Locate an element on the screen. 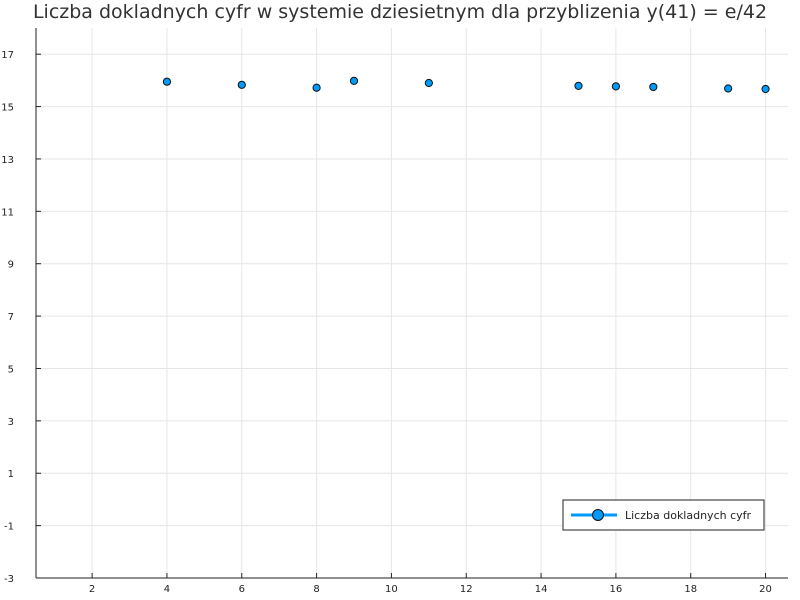 The image size is (800, 600). y-tick-label: 15 is located at coordinates (7, 108).